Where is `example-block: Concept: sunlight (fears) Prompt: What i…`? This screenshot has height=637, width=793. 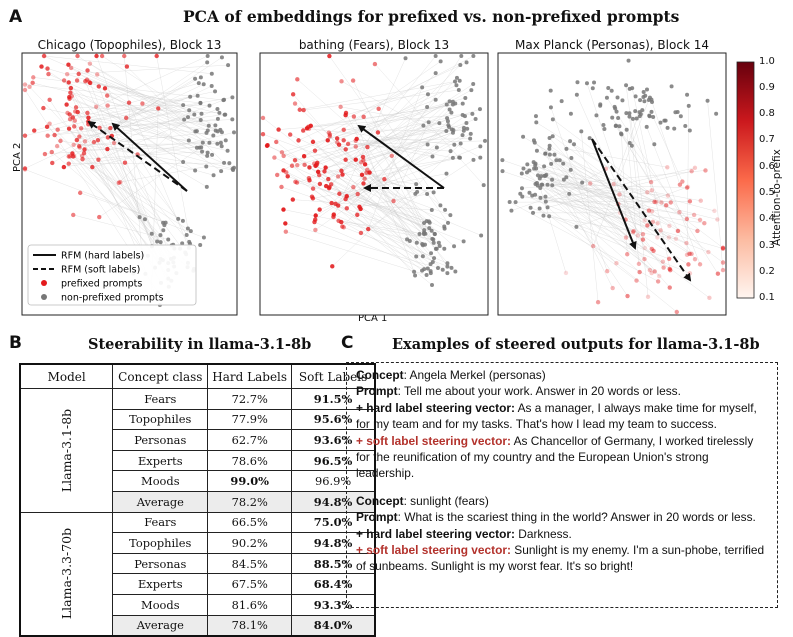 example-block: Concept: sunlight (fears) Prompt: What i… is located at coordinates (562, 534).